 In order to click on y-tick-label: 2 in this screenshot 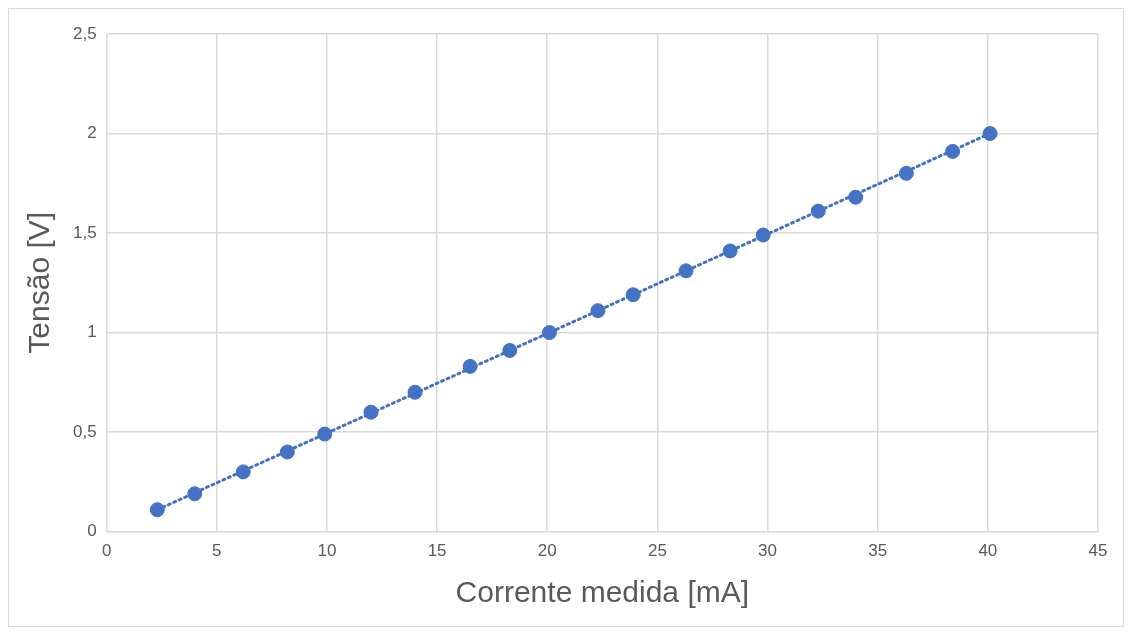, I will do `click(92, 133)`.